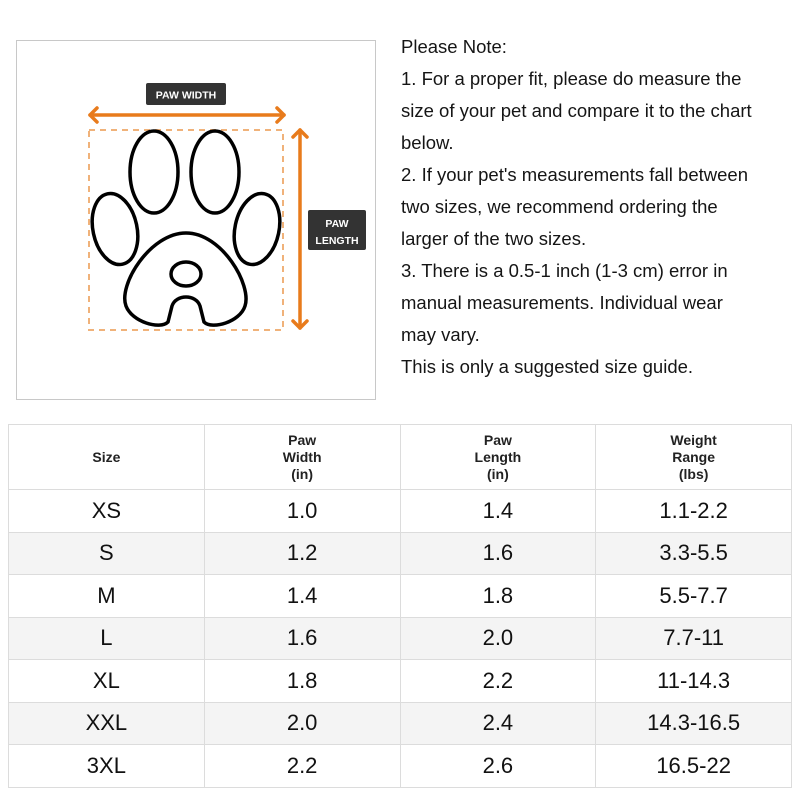 This screenshot has width=800, height=800. I want to click on header-text: (lbs), so click(693, 473).